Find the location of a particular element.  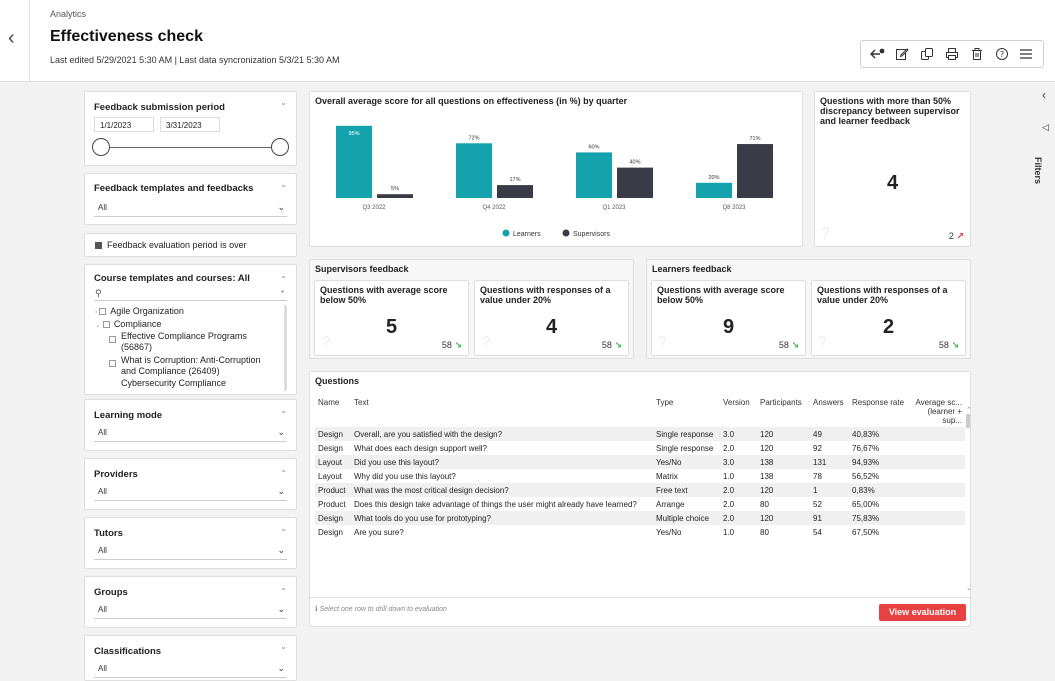

delete-icon is located at coordinates (977, 54).